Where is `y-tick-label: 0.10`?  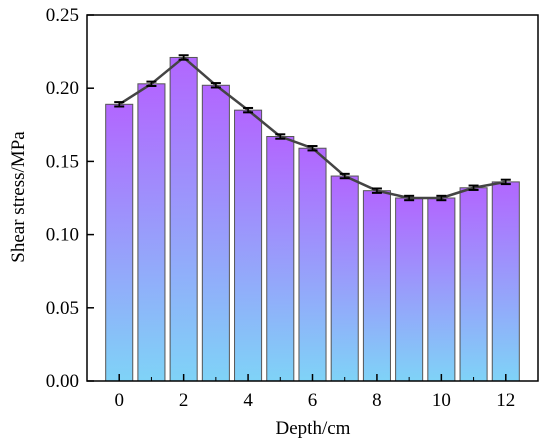 y-tick-label: 0.10 is located at coordinates (62, 235).